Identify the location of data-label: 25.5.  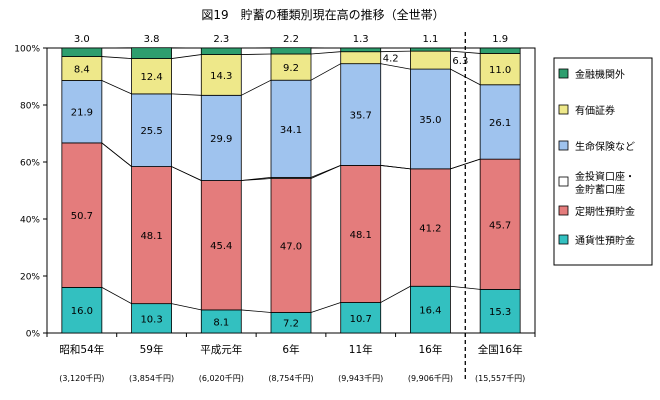
(151, 131).